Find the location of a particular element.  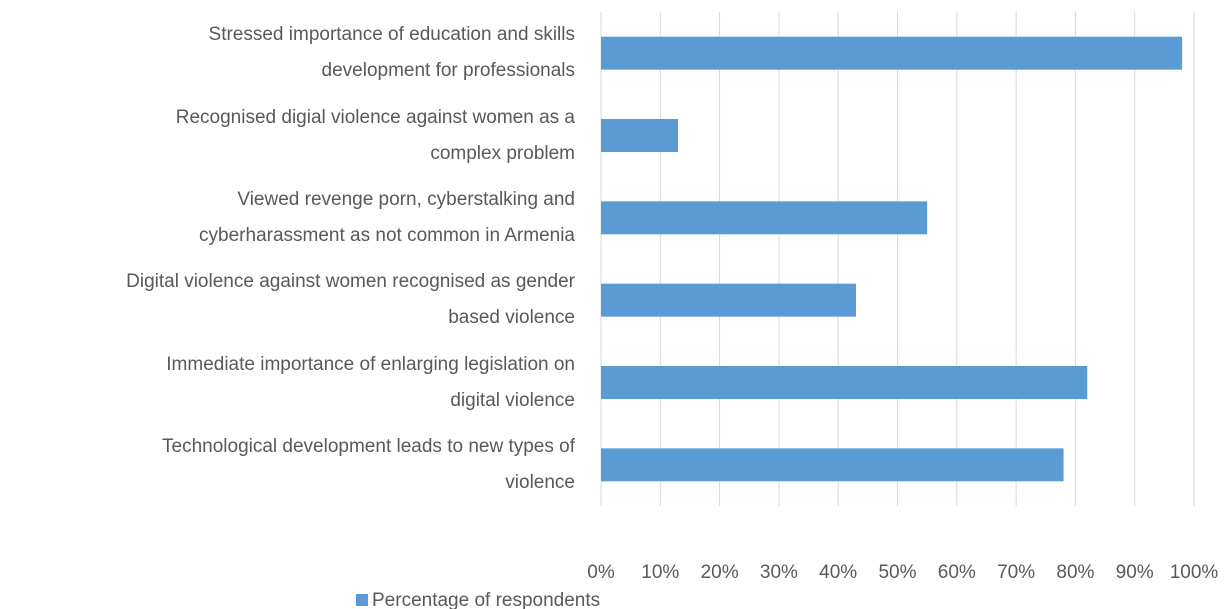

legend-swatch is located at coordinates (362, 600).